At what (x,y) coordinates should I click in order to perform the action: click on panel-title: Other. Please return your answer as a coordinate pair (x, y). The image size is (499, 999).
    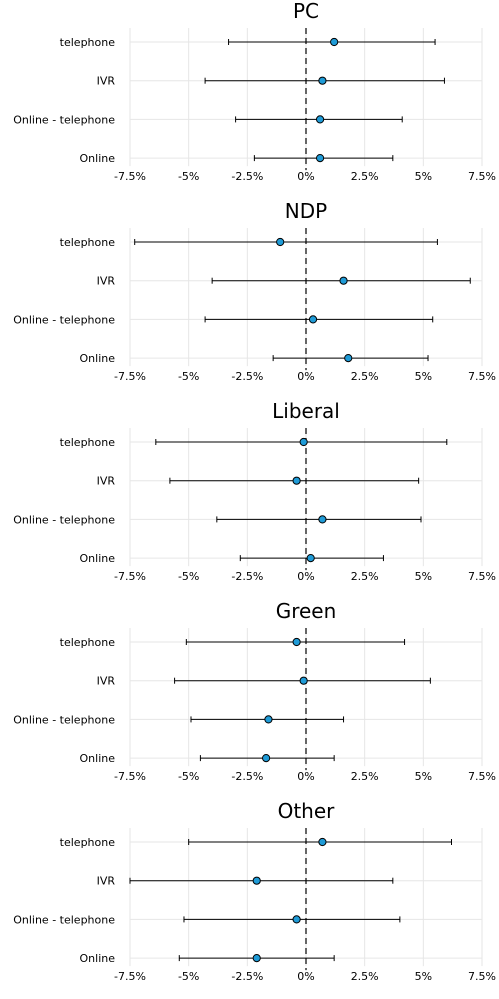
    Looking at the image, I should click on (307, 811).